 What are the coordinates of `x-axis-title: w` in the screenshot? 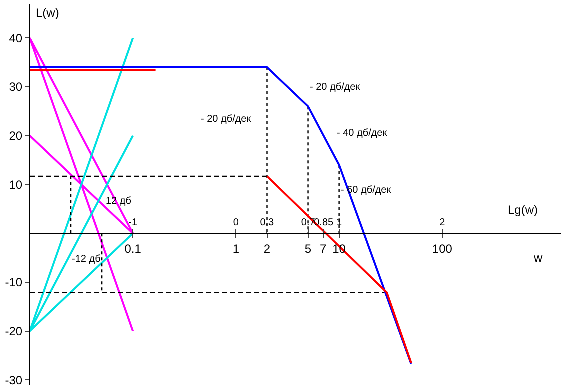 It's located at (538, 258).